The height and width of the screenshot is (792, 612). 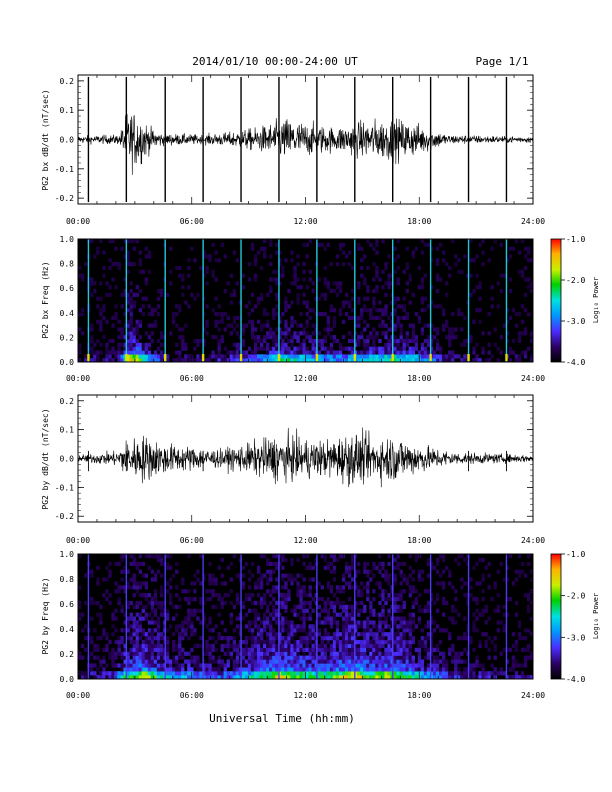 I want to click on bx-freq-ylabel: PG2 bx Freq (Hz), so click(x=45, y=299).